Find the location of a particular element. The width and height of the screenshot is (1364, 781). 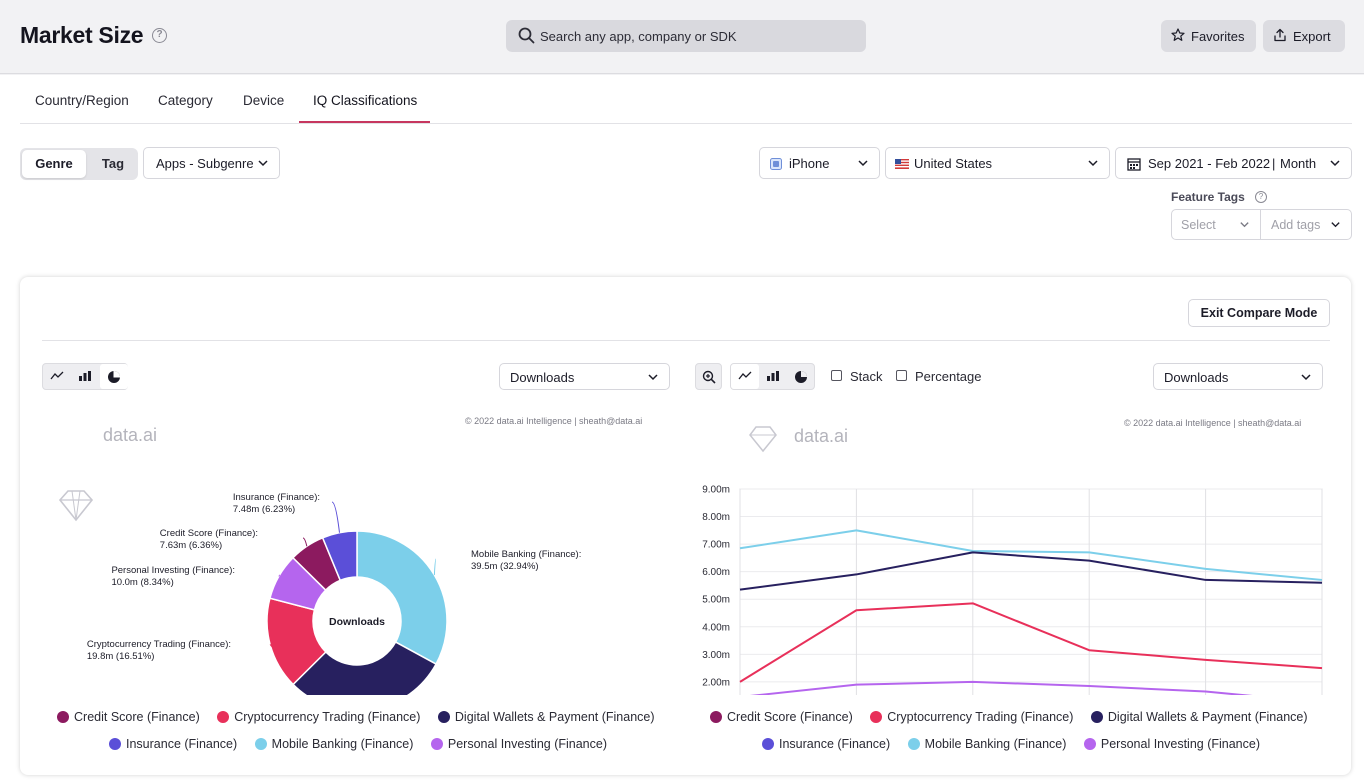

favorites-button: Favorites is located at coordinates (1208, 36).